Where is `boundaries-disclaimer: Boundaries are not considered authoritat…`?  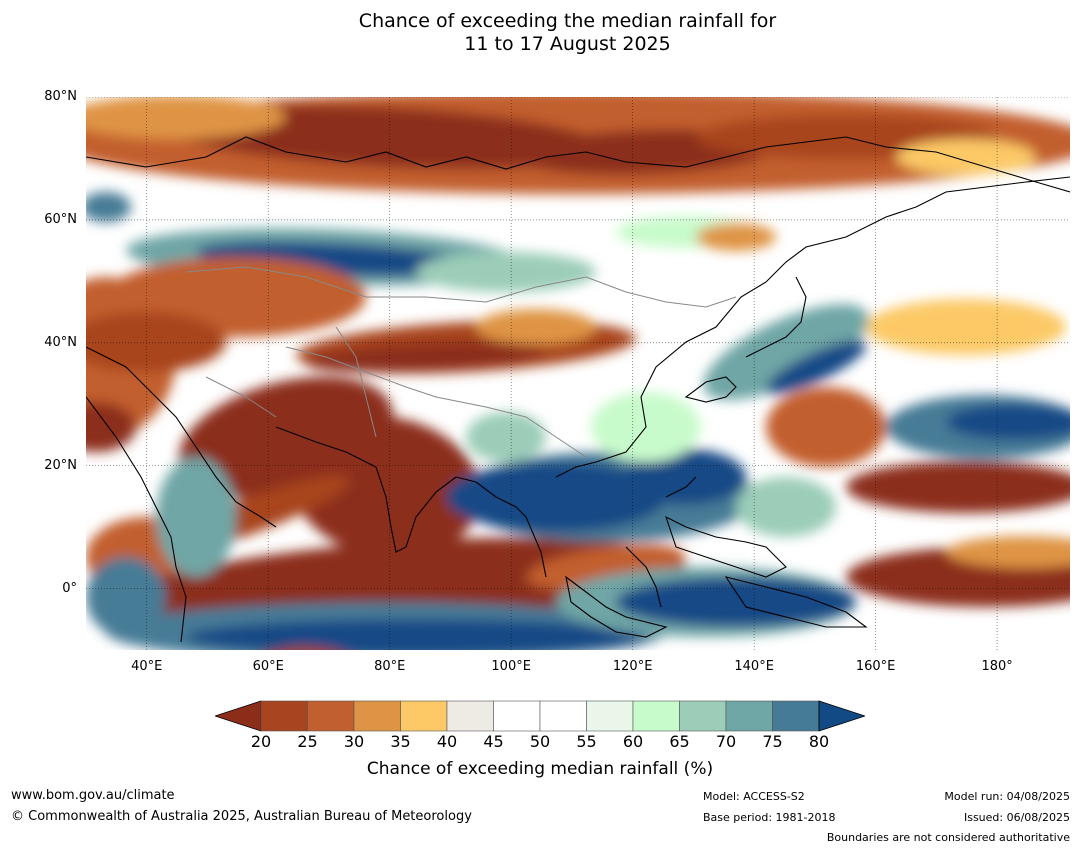
boundaries-disclaimer: Boundaries are not considered authoritat… is located at coordinates (948, 837).